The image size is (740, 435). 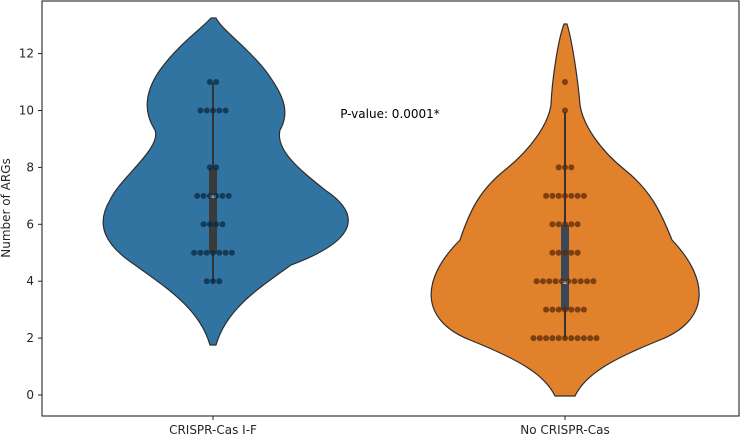 I want to click on y-axis: 0 2 4 6 8 10 12, so click(x=30, y=224).